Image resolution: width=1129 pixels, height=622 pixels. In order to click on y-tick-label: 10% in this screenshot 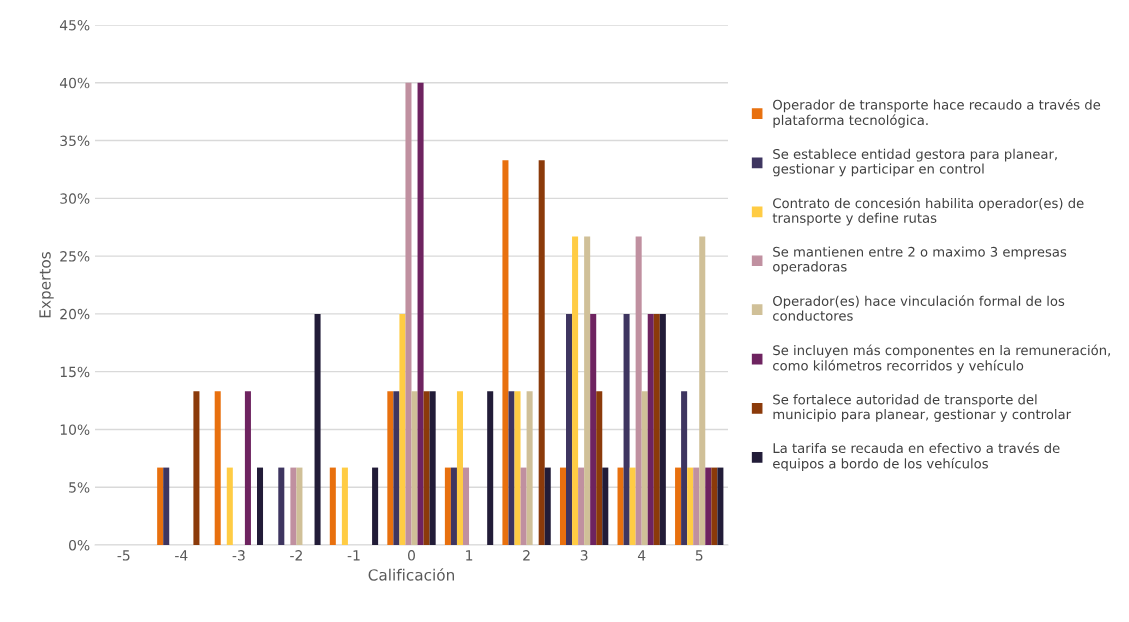, I will do `click(75, 429)`.